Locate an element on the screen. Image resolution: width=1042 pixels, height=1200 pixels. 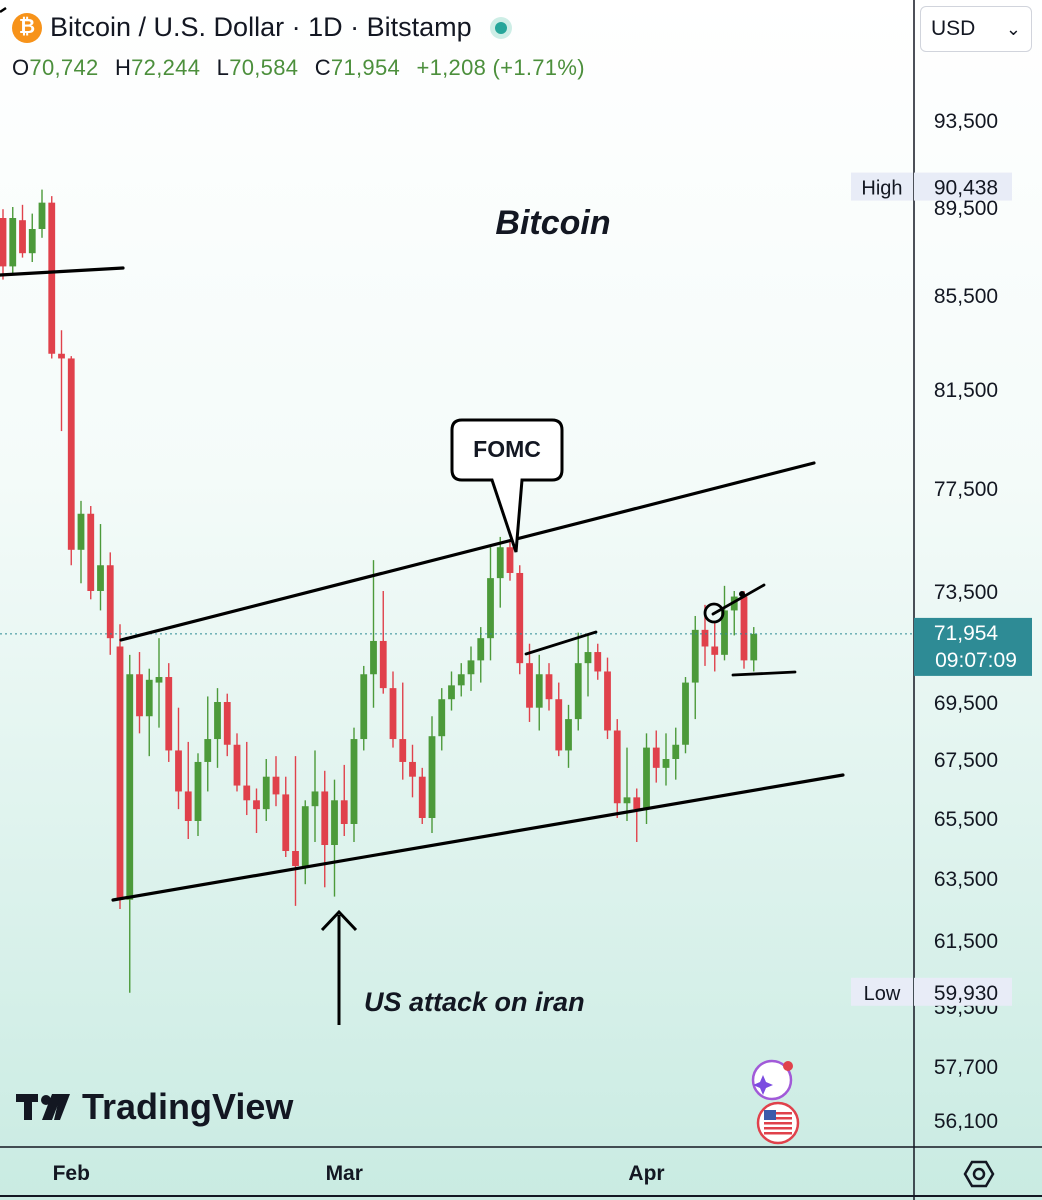
bitcoin-logo-icon: ₿ is located at coordinates (27, 27).